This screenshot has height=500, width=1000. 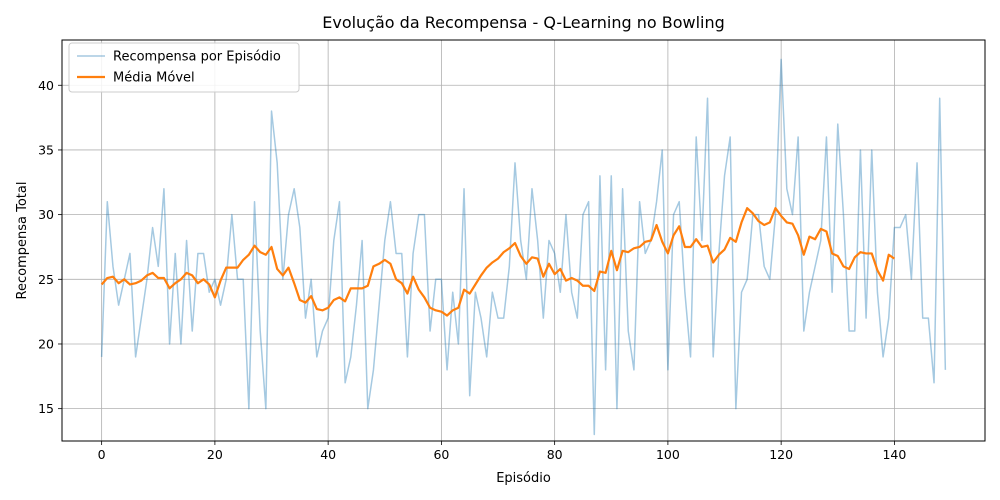 What do you see at coordinates (441, 454) in the screenshot?
I see `x-tick-label: 60` at bounding box center [441, 454].